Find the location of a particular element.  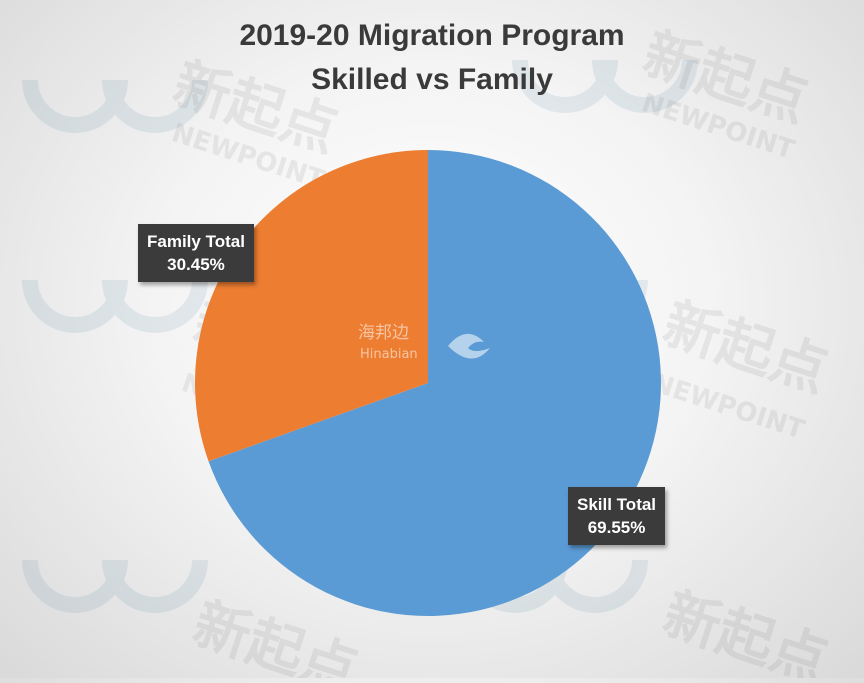

chart-title: 2019-20 Migration Program is located at coordinates (432, 35).